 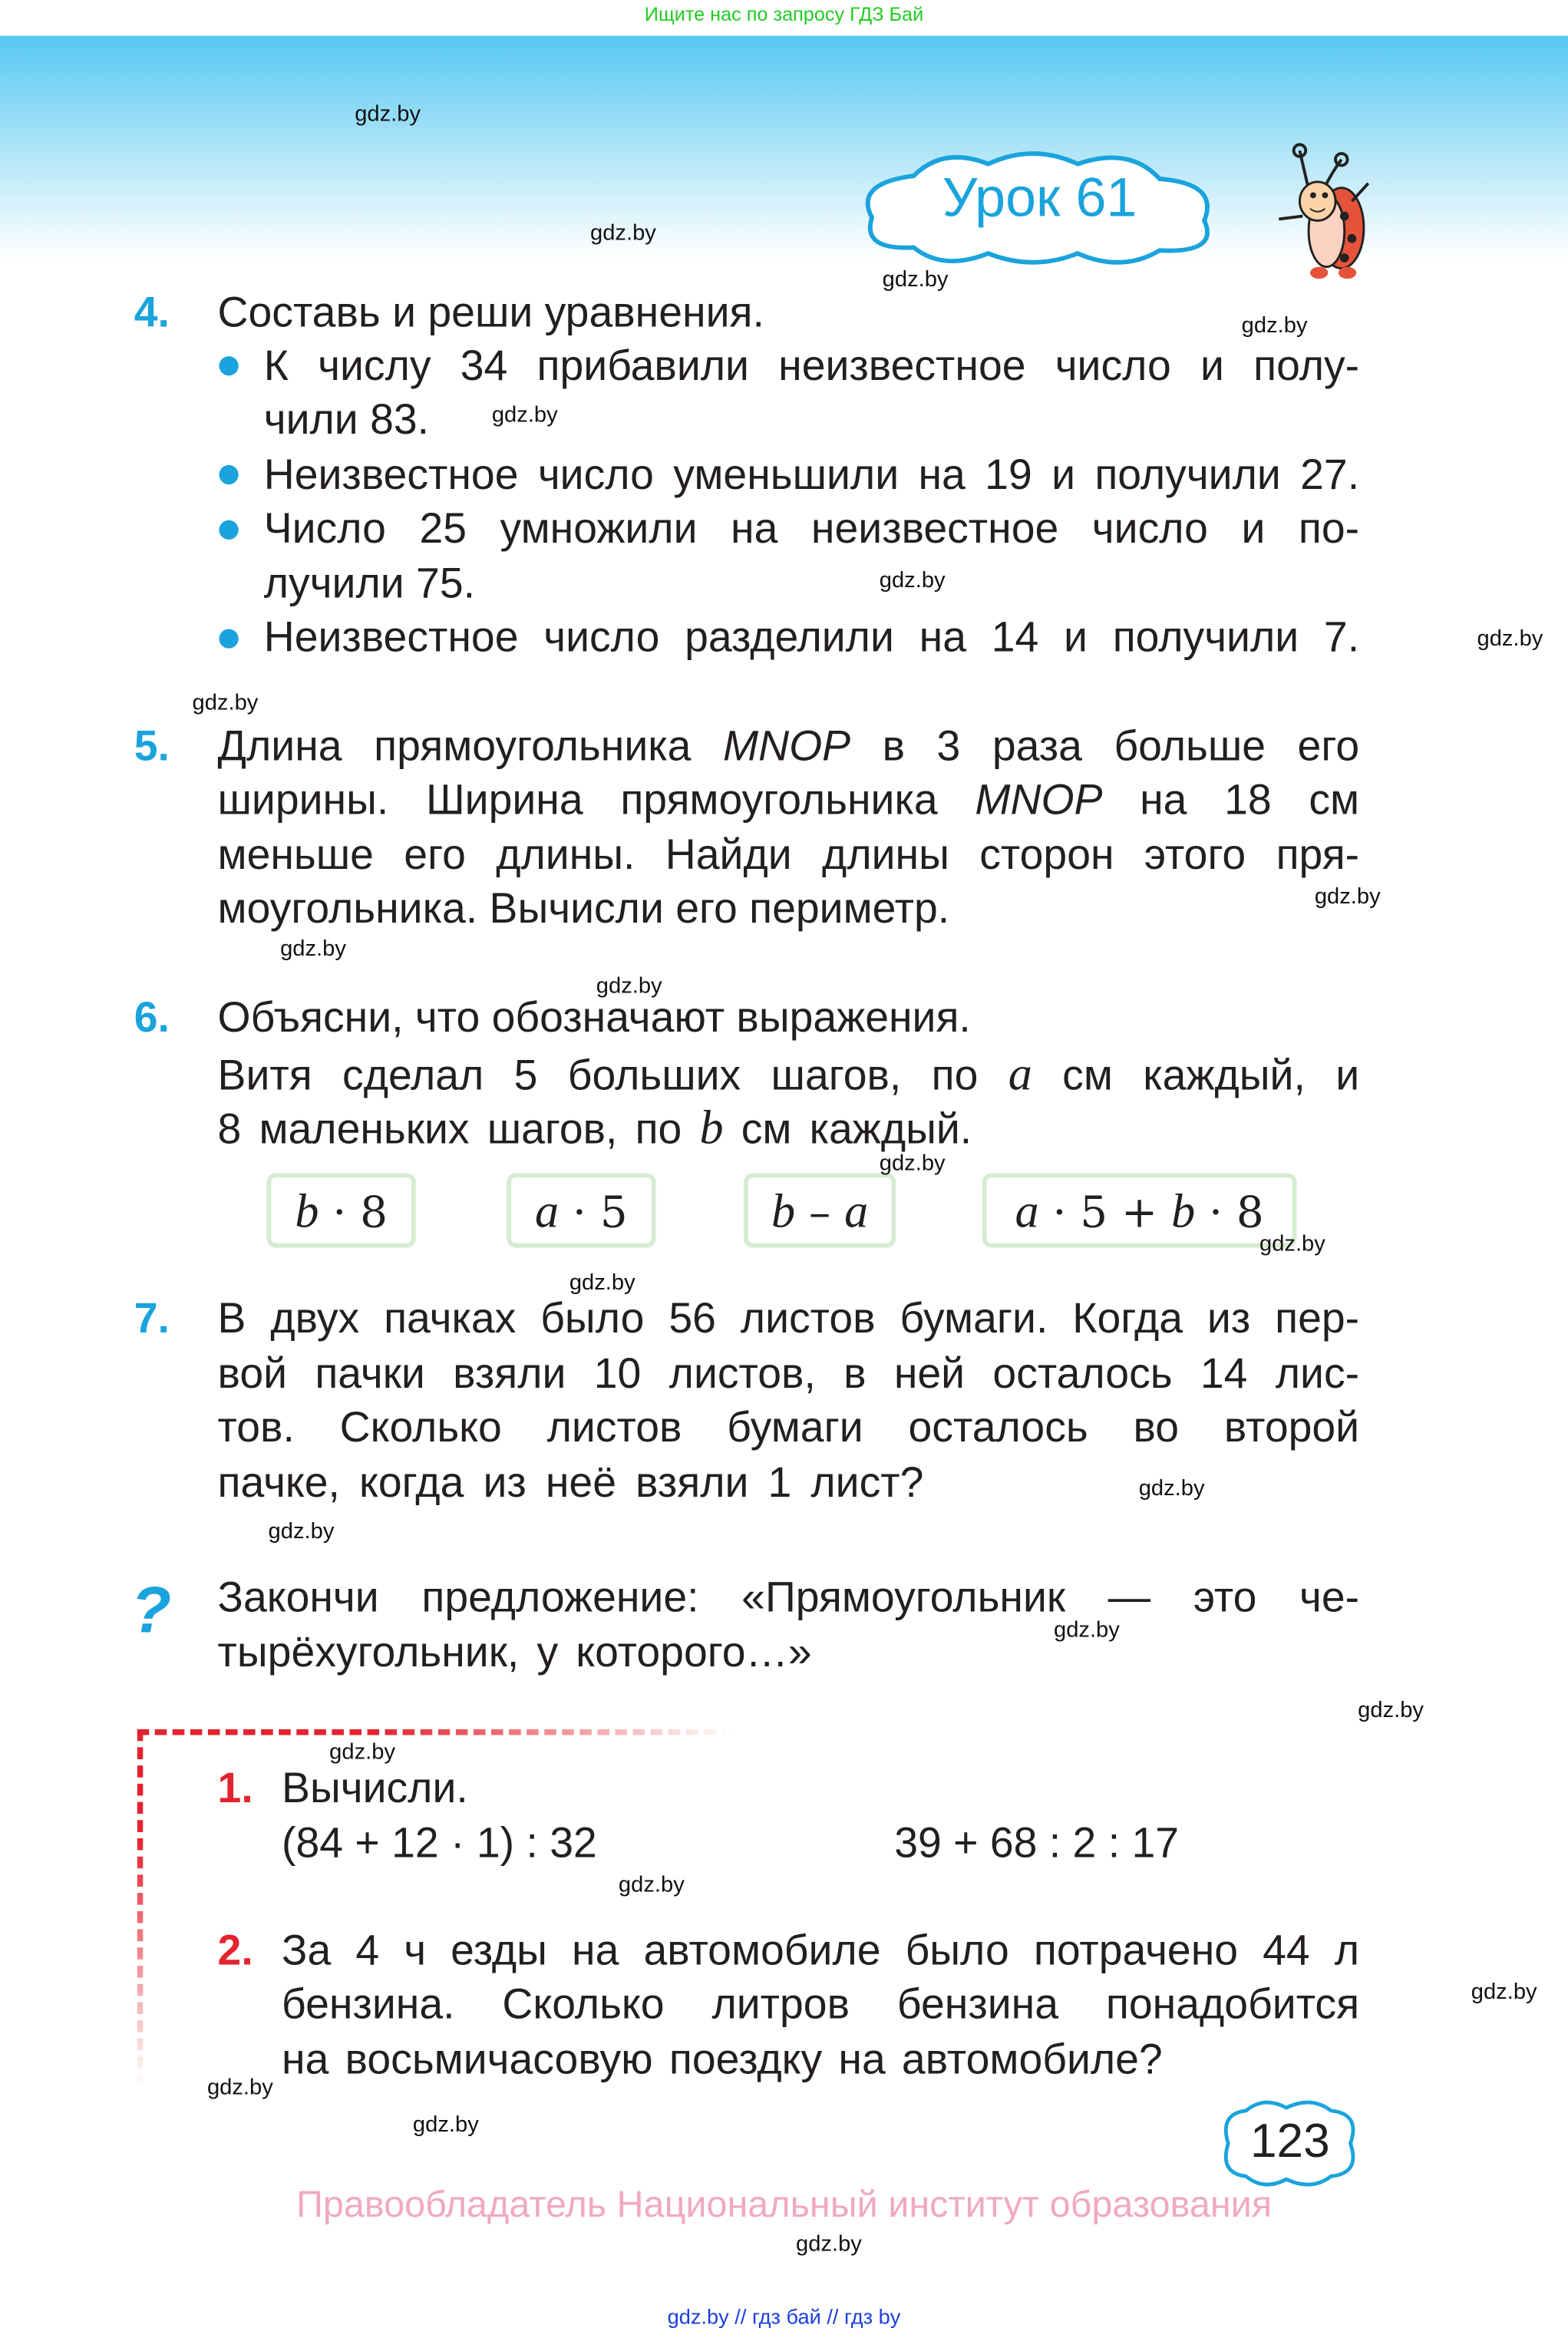 What do you see at coordinates (581, 1211) in the screenshot?
I see `expression-card: a · 5` at bounding box center [581, 1211].